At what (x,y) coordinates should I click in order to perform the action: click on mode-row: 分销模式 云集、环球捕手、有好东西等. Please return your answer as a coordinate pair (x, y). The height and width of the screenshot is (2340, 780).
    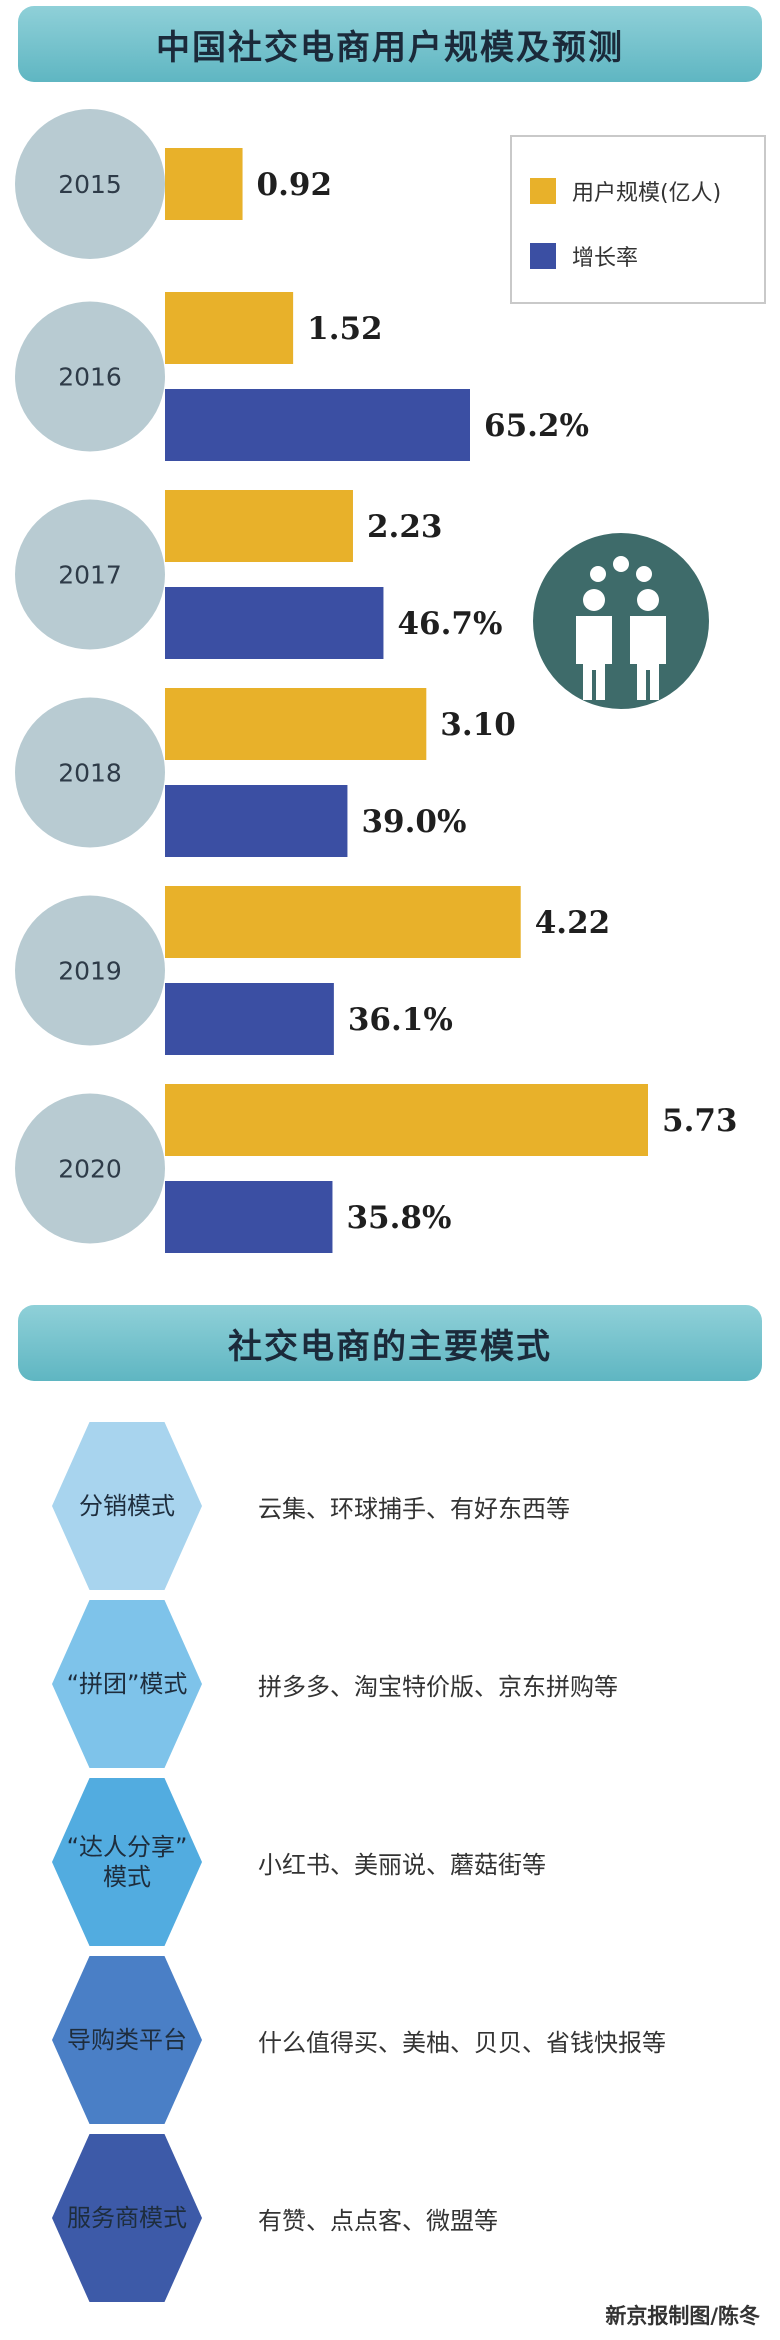
    Looking at the image, I should click on (390, 1507).